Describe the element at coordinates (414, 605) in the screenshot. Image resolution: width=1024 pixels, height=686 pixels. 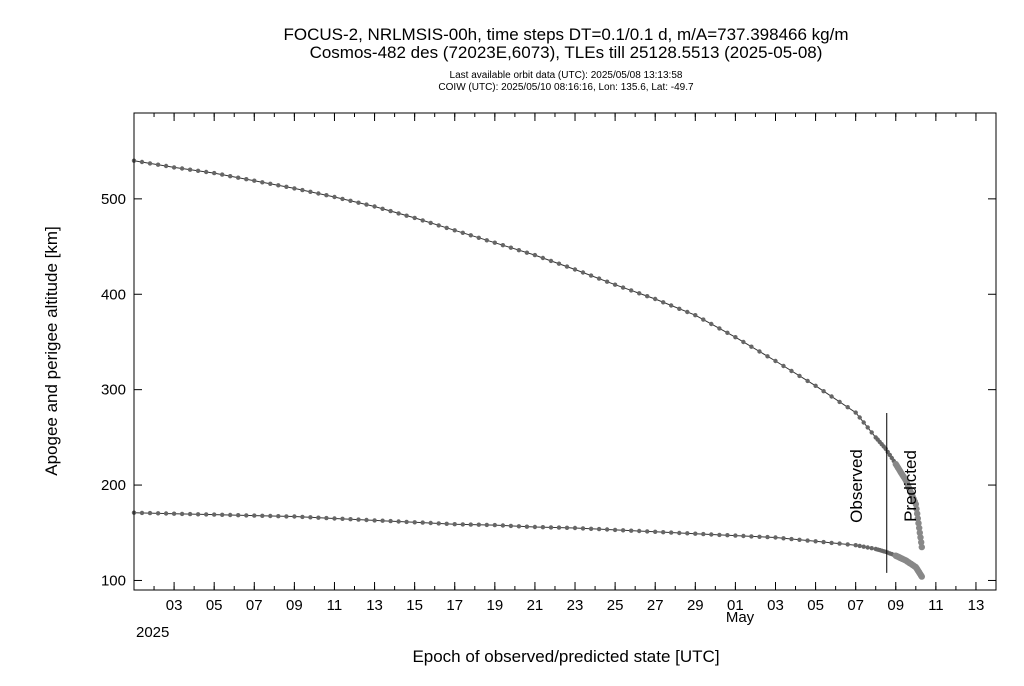
I see `x-tick-label: 15` at that location.